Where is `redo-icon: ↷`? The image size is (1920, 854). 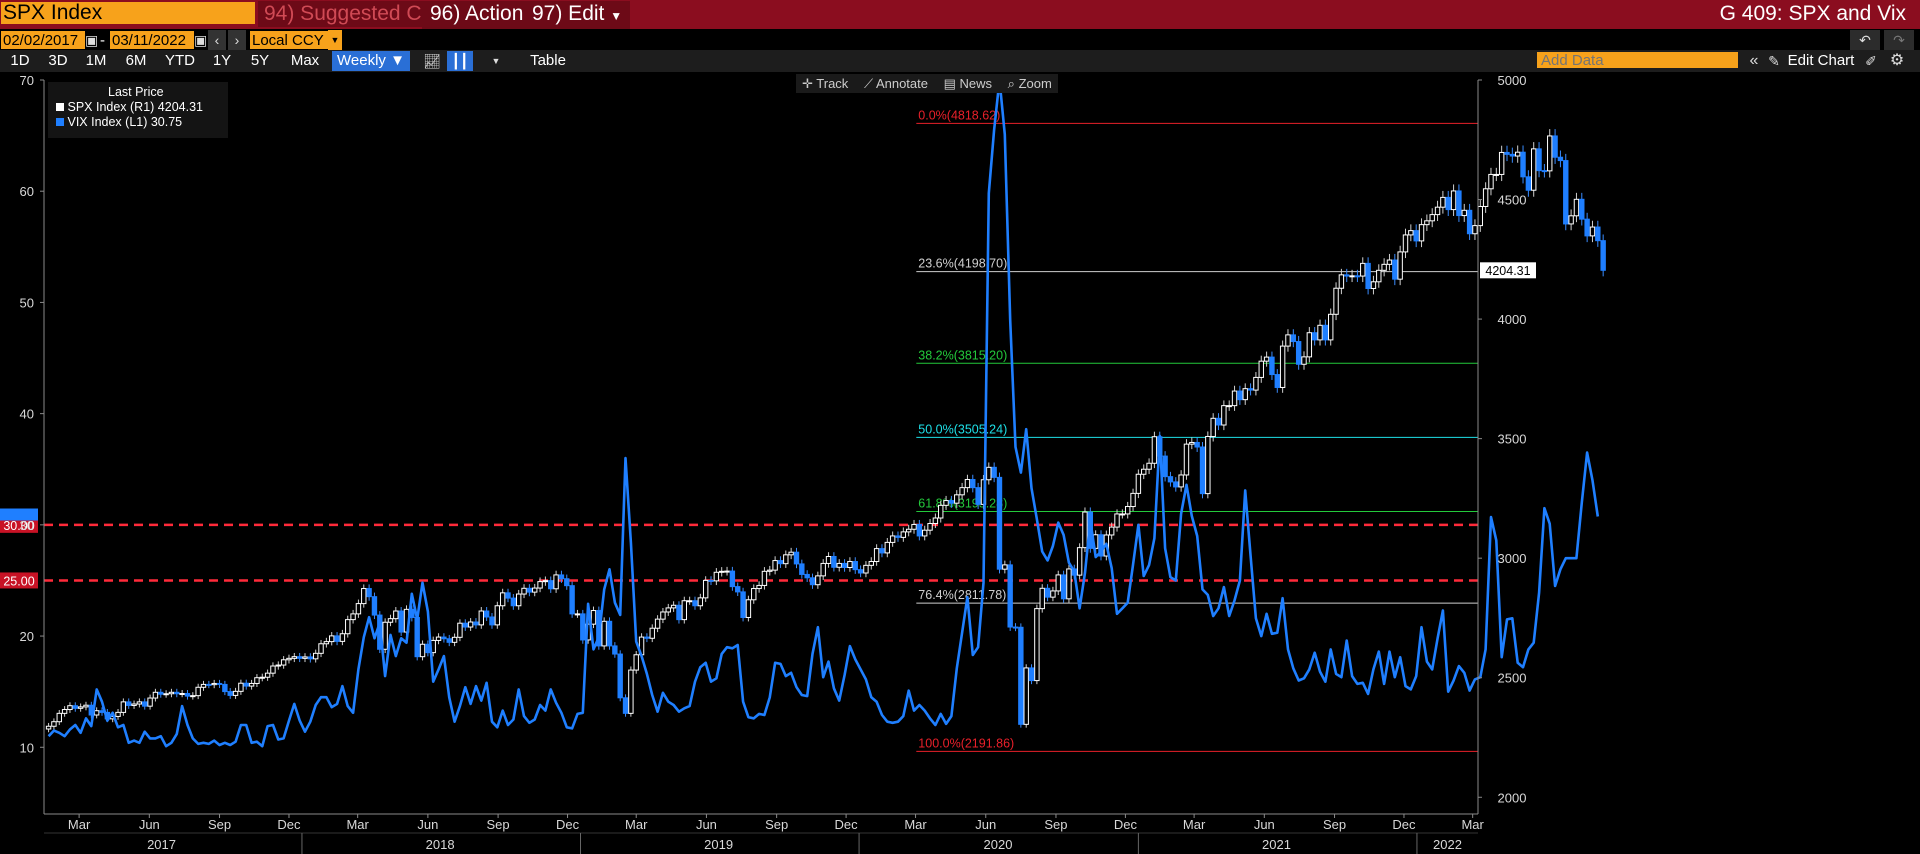 redo-icon: ↷ is located at coordinates (1899, 40).